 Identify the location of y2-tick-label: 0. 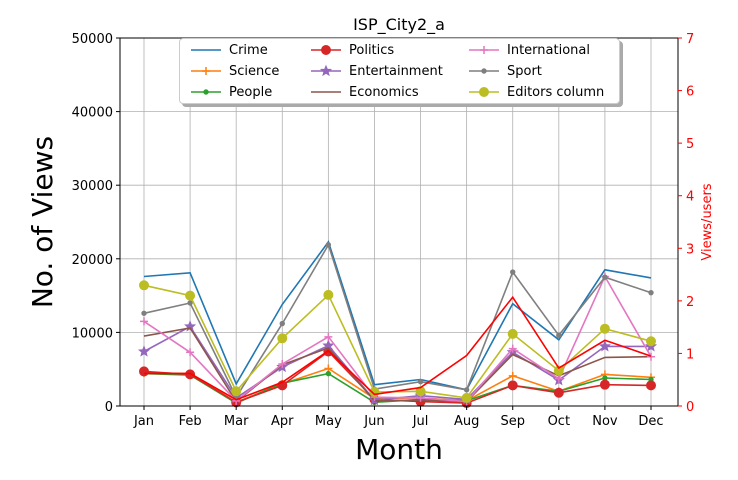
(690, 407).